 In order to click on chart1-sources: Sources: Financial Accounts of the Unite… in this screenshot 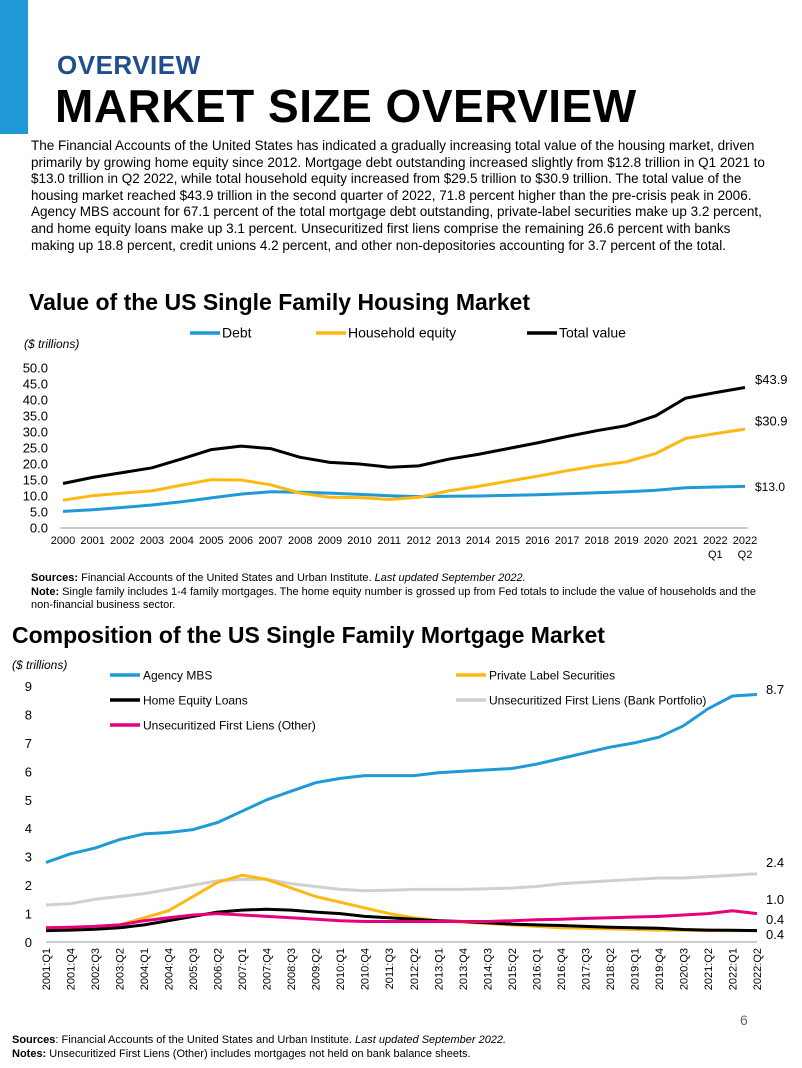, I will do `click(401, 579)`.